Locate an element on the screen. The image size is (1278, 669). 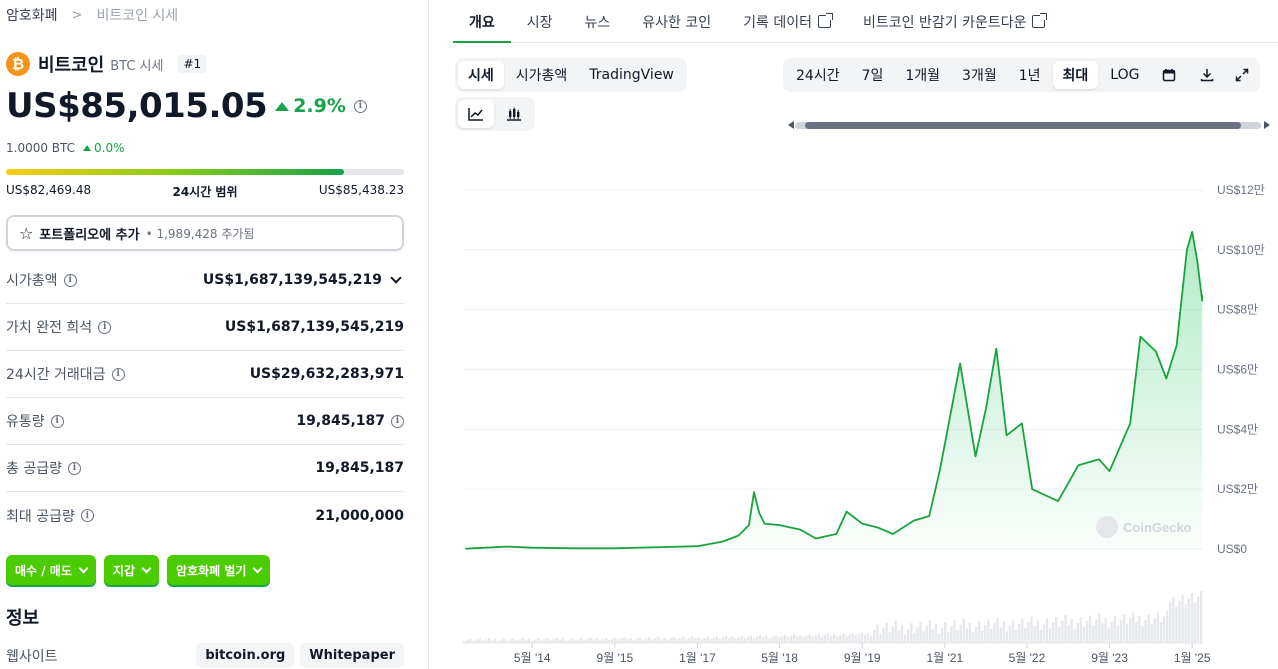
range-24h: 24시간 is located at coordinates (818, 76).